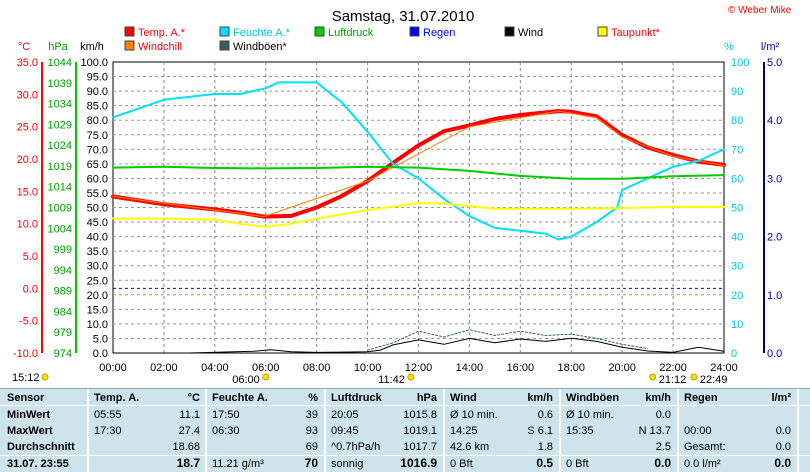 The height and width of the screenshot is (472, 810). What do you see at coordinates (226, 431) in the screenshot?
I see `stats-cell-hum-label: 06:30` at bounding box center [226, 431].